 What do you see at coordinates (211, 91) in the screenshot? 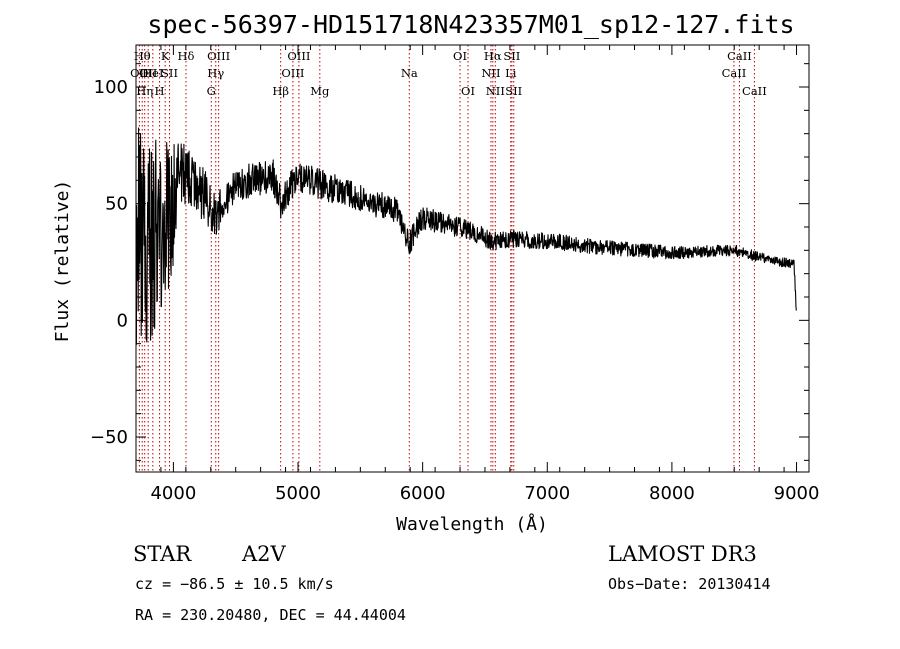
I see `line-label: G` at bounding box center [211, 91].